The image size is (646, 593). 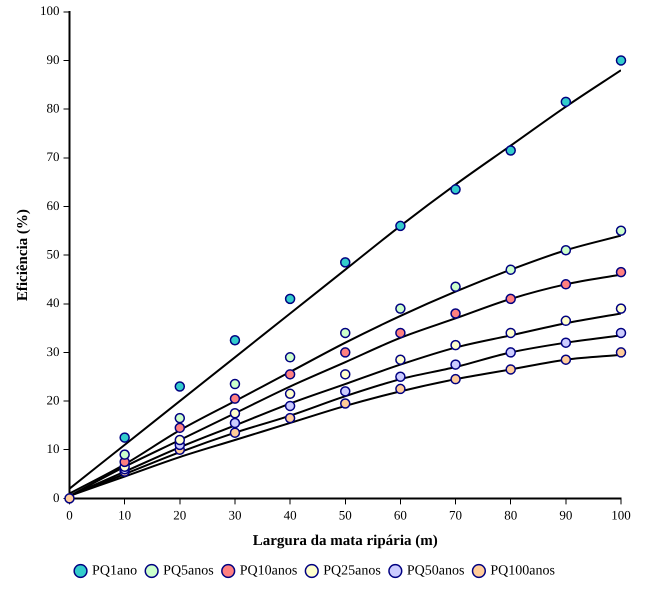 What do you see at coordinates (435, 571) in the screenshot?
I see `legend-label: PQ50anos` at bounding box center [435, 571].